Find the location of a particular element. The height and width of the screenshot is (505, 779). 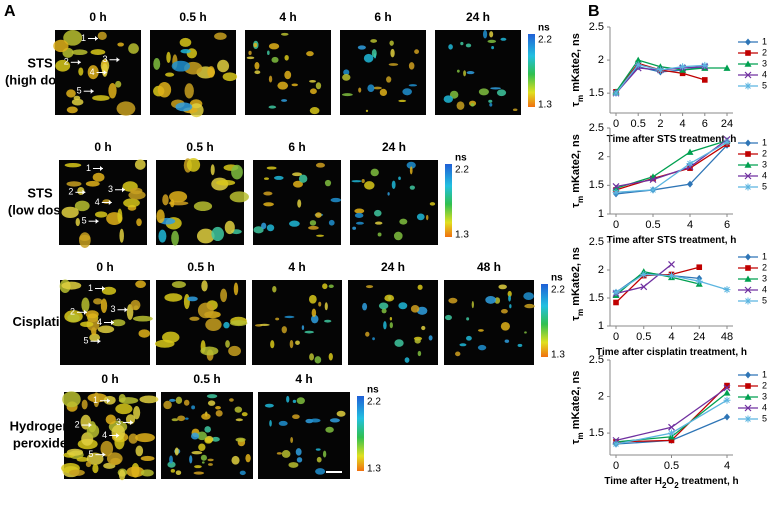

time-label: 4 h is located at coordinates (296, 267).